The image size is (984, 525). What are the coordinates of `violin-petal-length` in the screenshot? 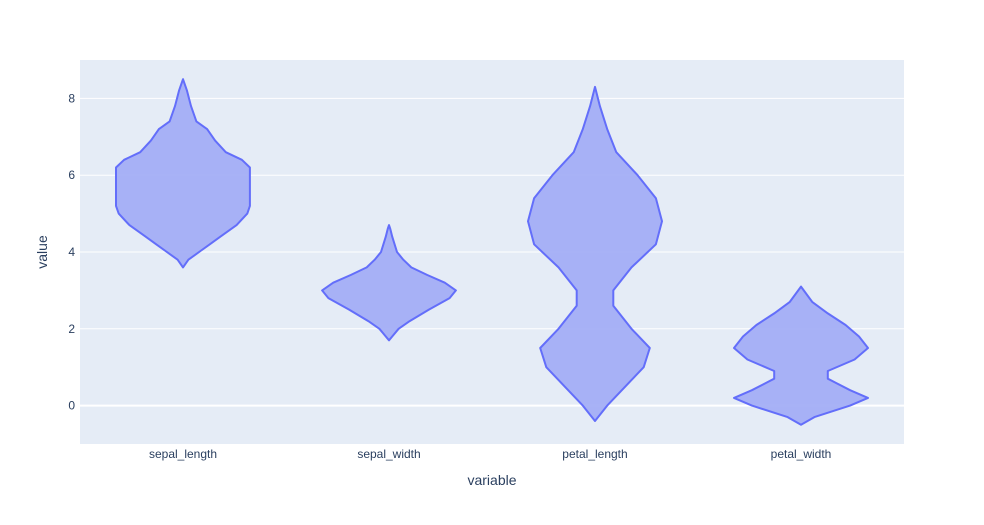 It's located at (595, 253).